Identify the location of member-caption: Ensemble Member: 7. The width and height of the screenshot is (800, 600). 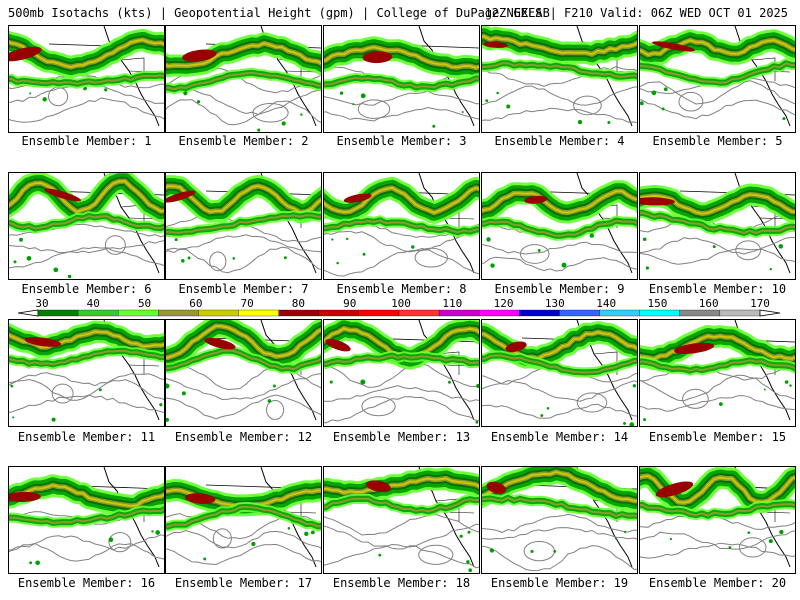
(243, 289).